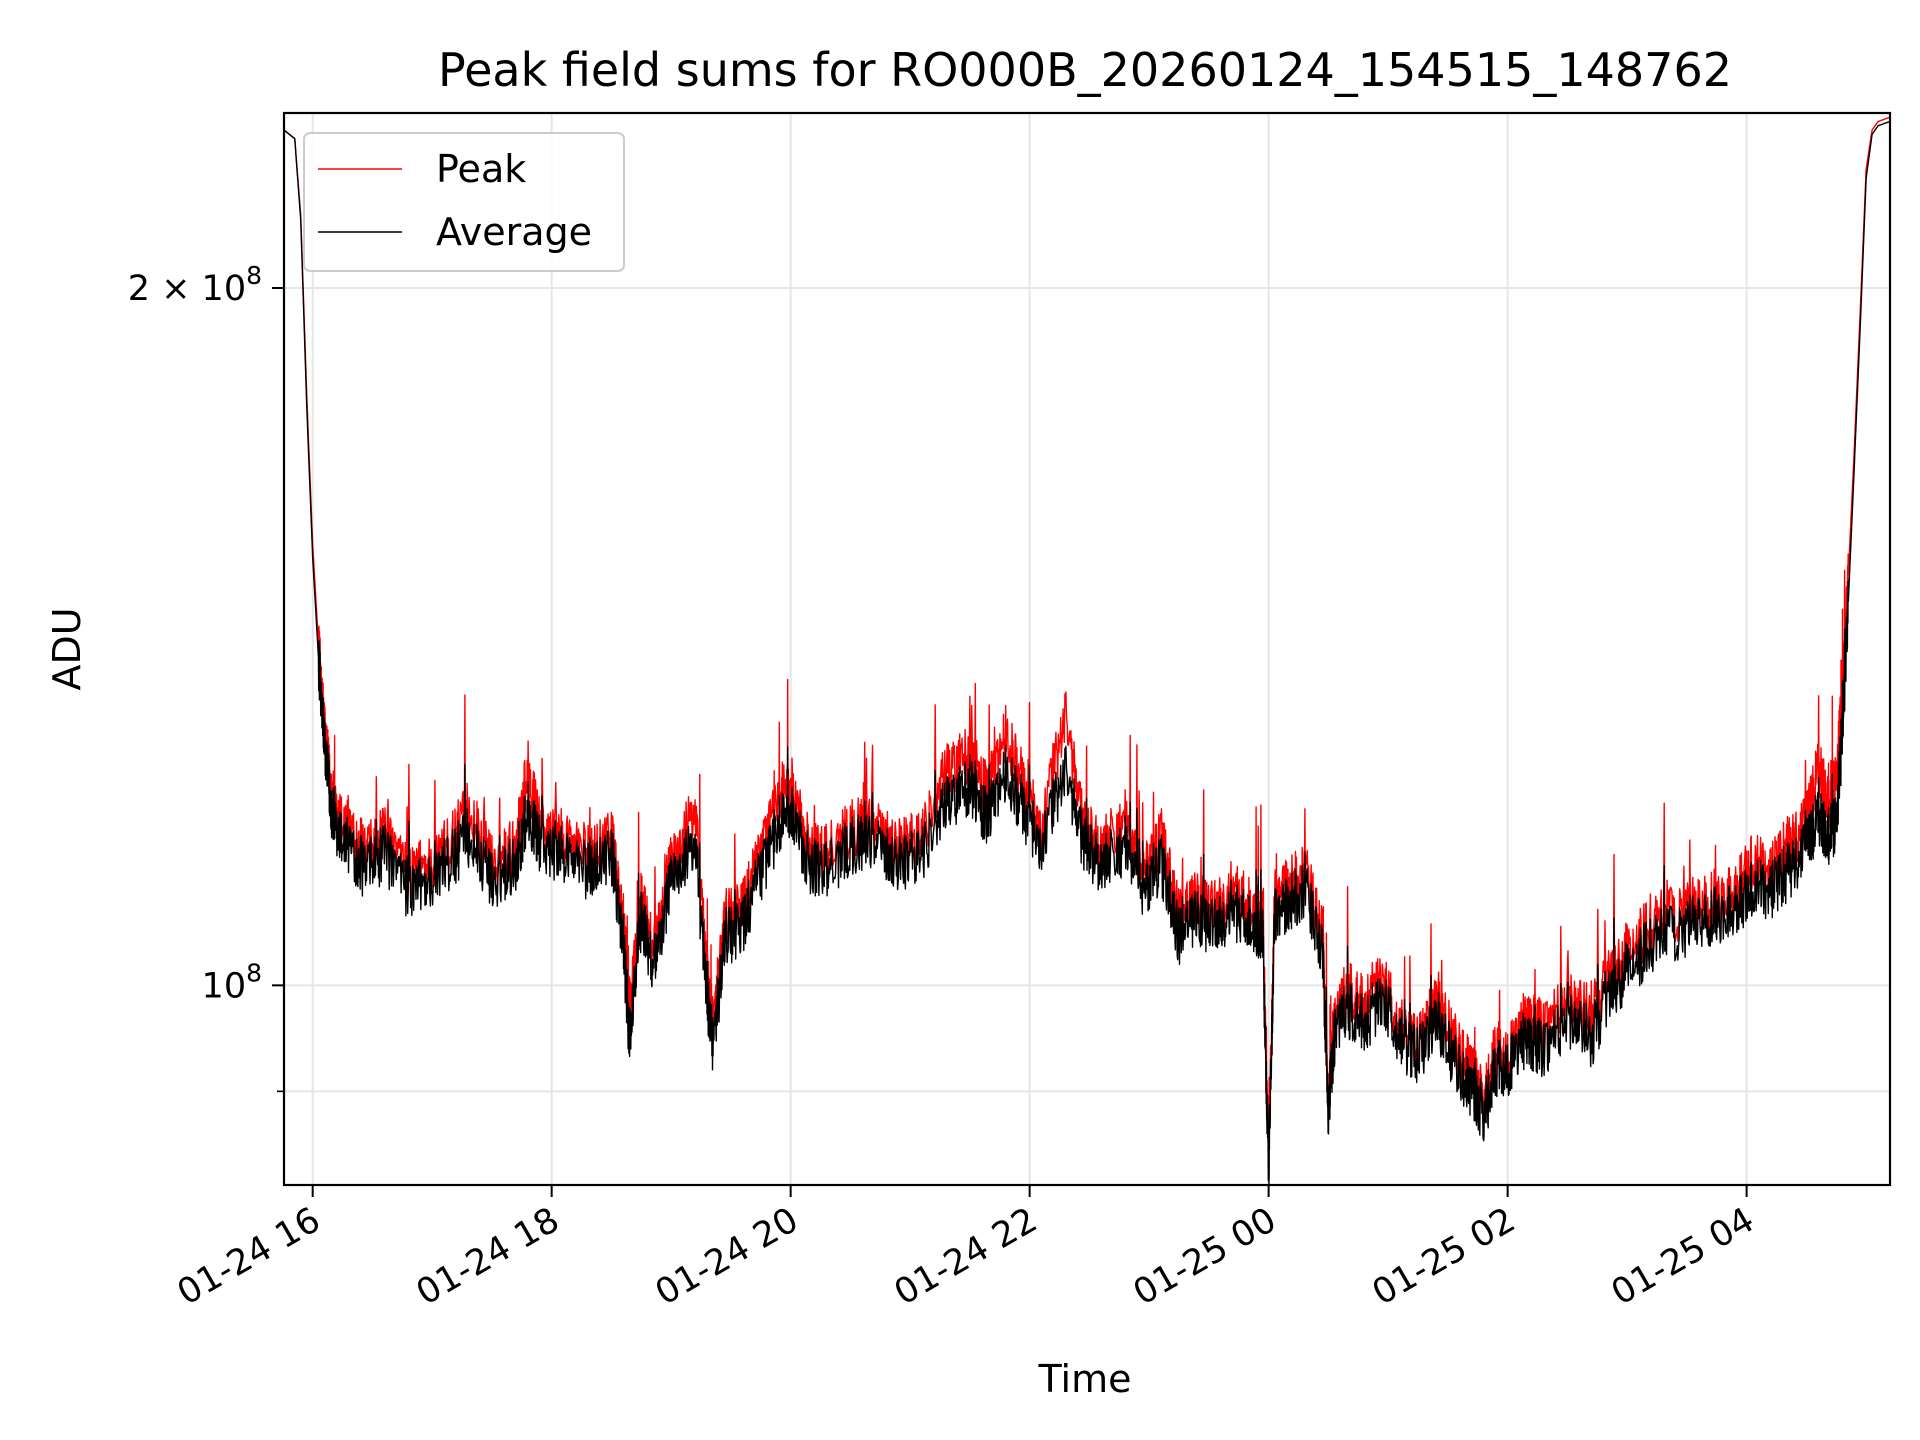 The image size is (1920, 1440). I want to click on y-axis-ticks: 108 2 × 108, so click(206, 677).